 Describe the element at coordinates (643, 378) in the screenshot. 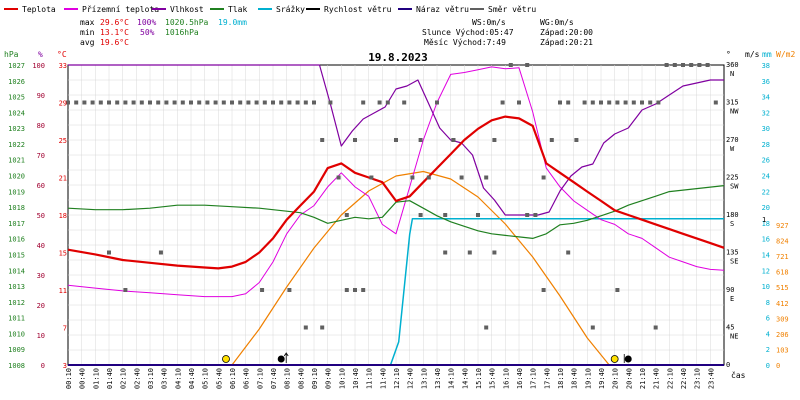

I see `tick-time: 21:10` at that location.